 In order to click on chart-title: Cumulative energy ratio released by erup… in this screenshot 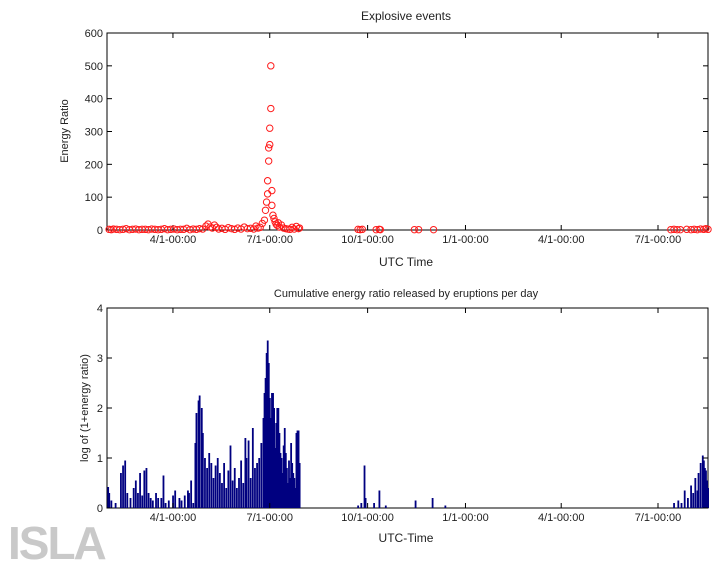, I will do `click(406, 294)`.